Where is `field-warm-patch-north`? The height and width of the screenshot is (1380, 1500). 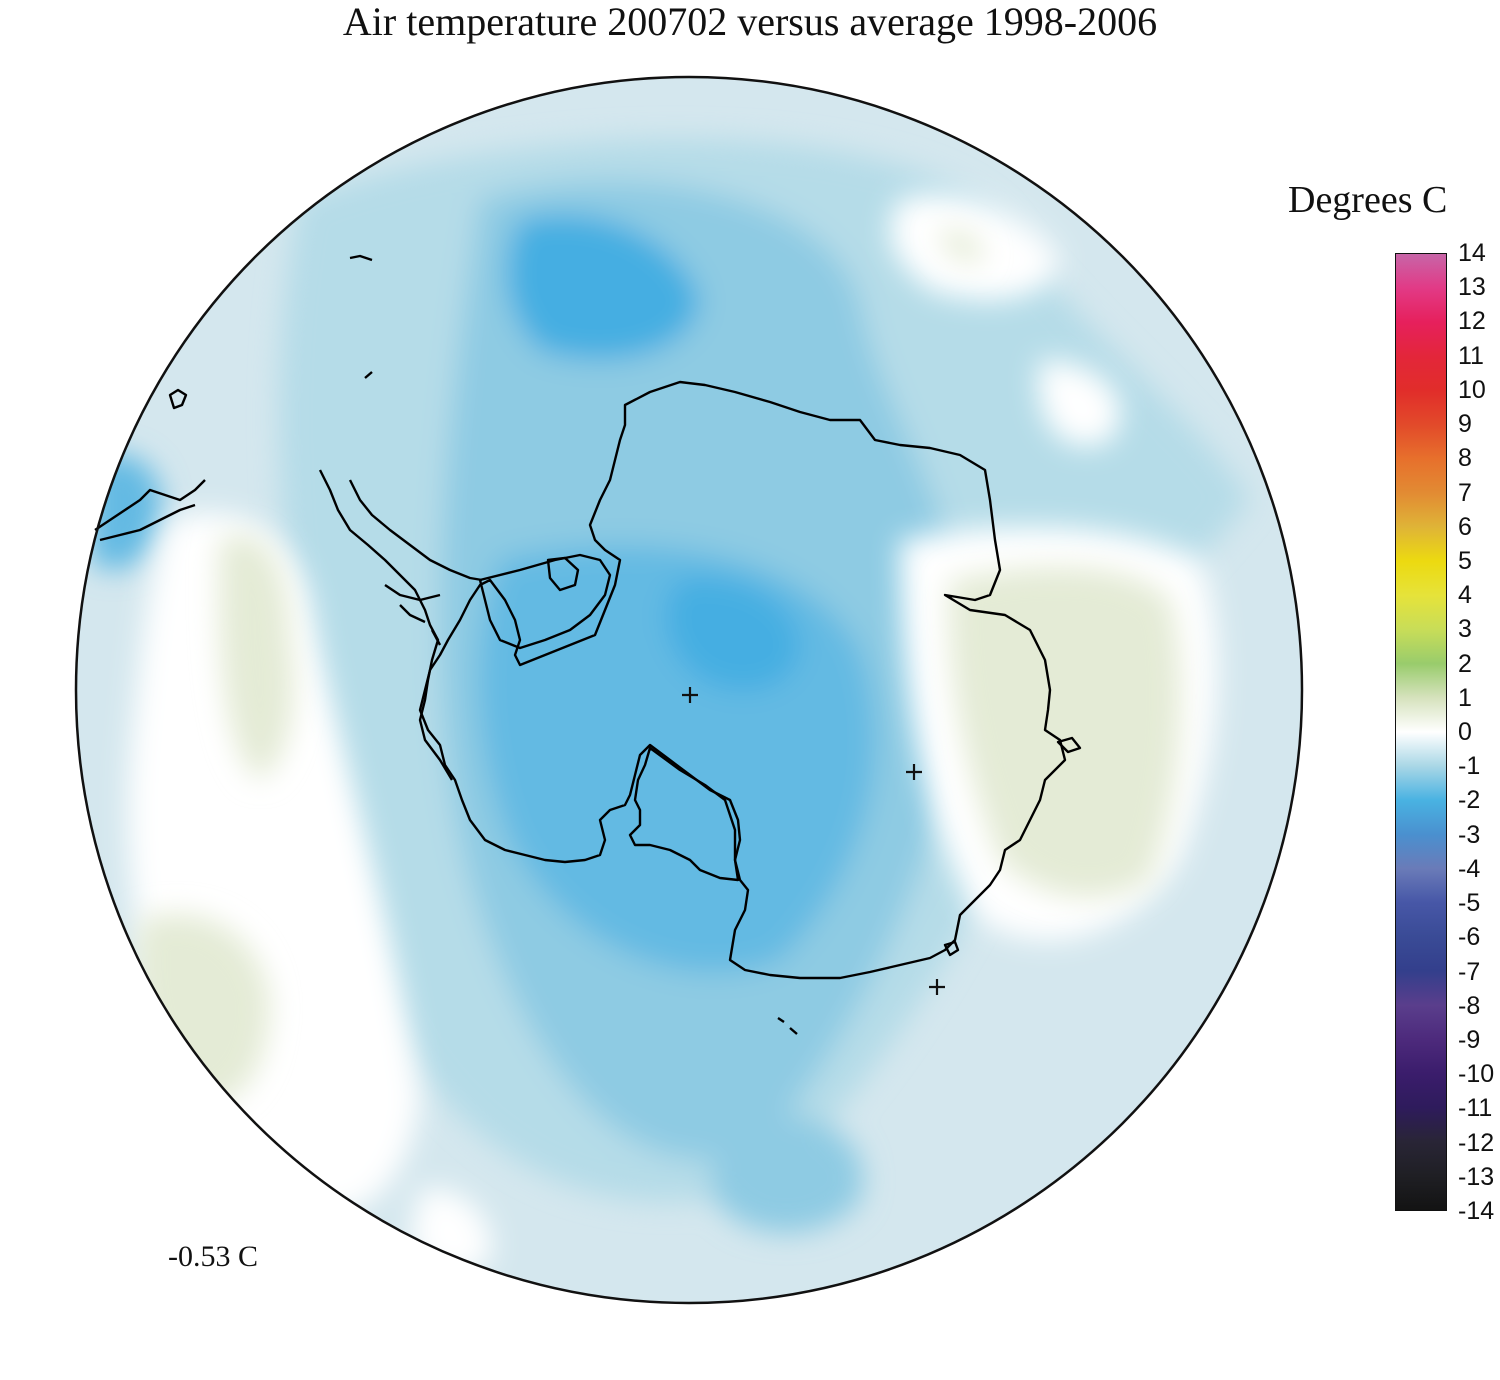
field-warm-patch-north is located at coordinates (961, 246).